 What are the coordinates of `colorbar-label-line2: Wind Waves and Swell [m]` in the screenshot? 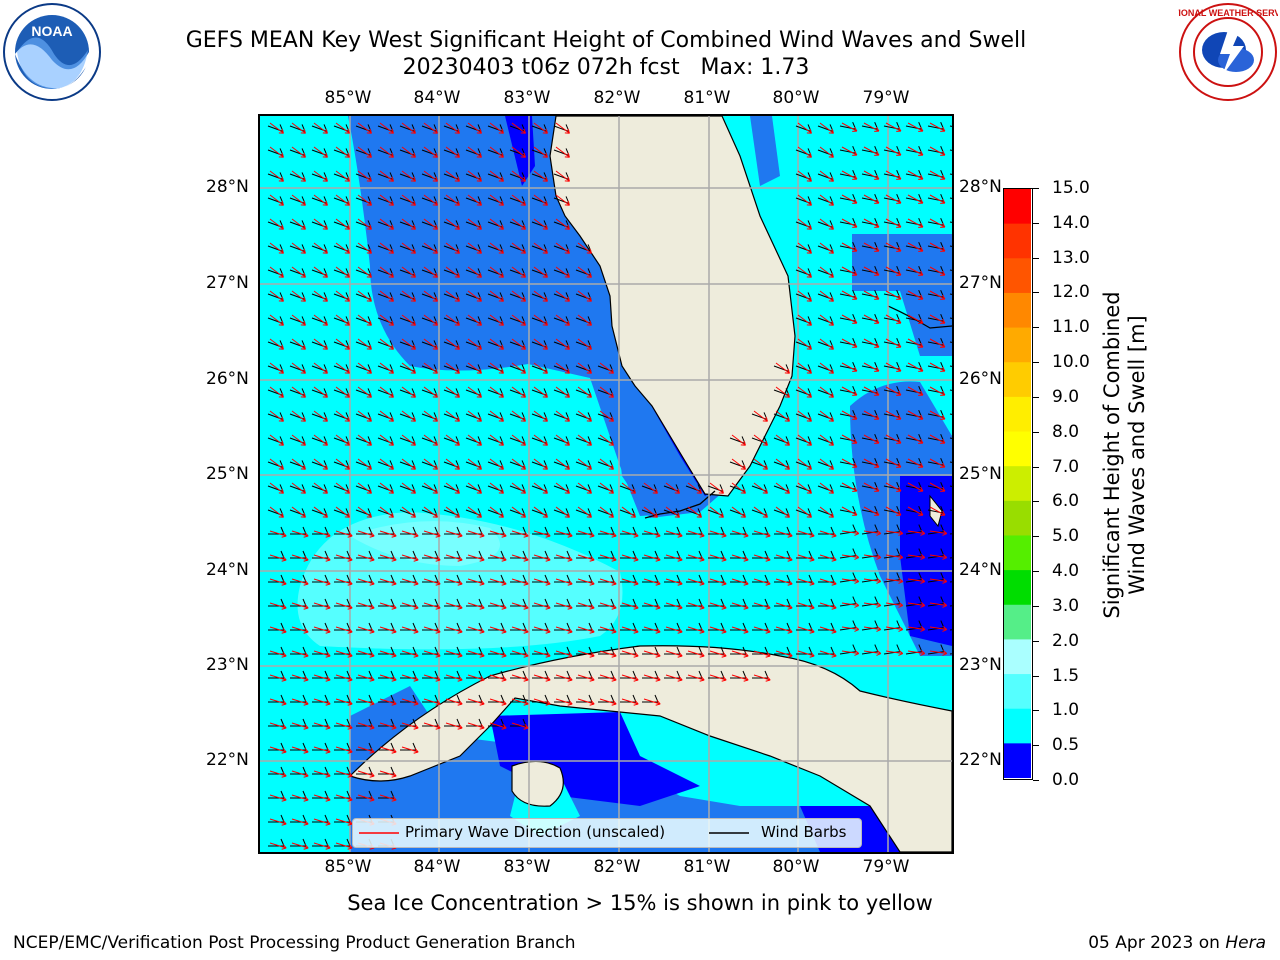 It's located at (1137, 455).